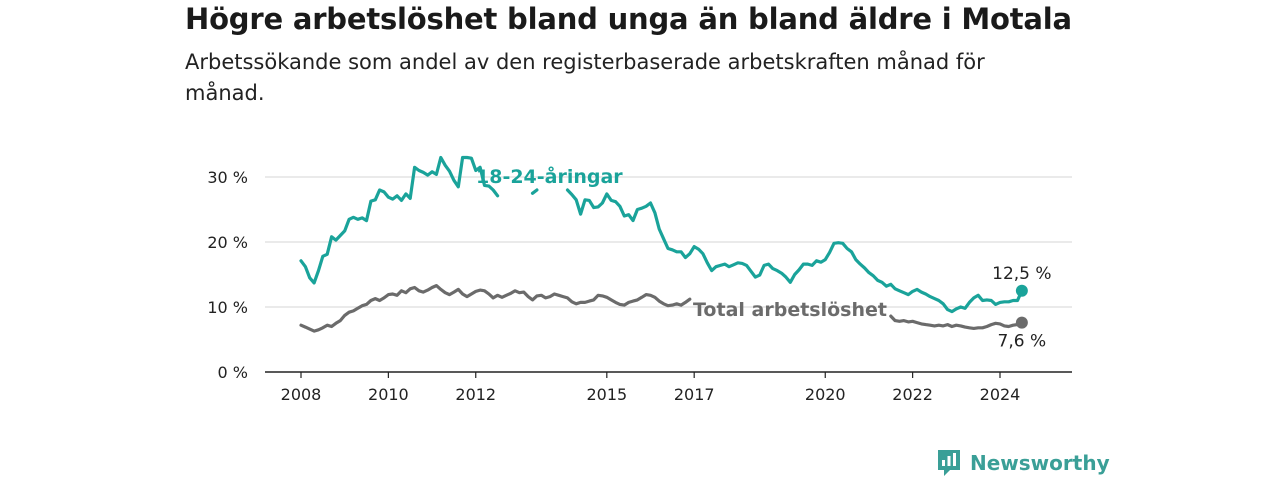 Image resolution: width=1280 pixels, height=480 pixels. I want to click on series-label-total: Total arbetslöshet, so click(790, 310).